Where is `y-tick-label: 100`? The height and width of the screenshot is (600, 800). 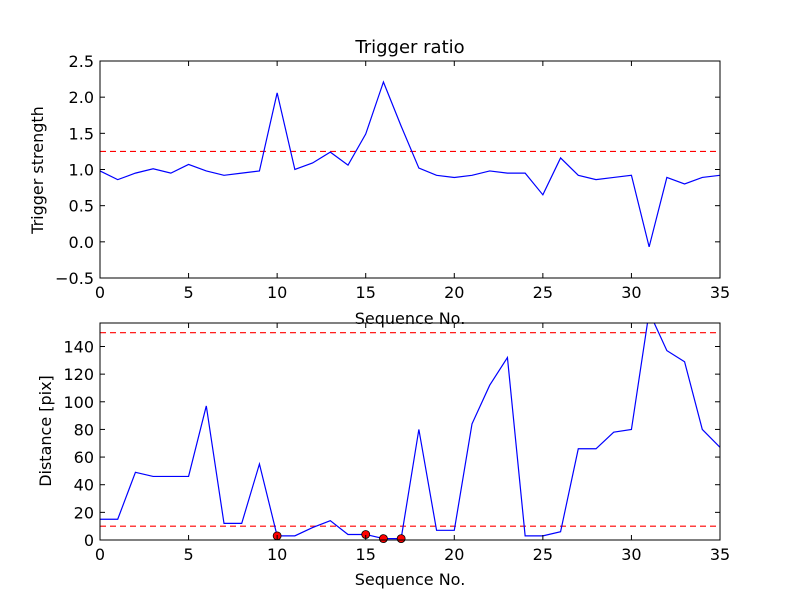
y-tick-label: 100 is located at coordinates (78, 402).